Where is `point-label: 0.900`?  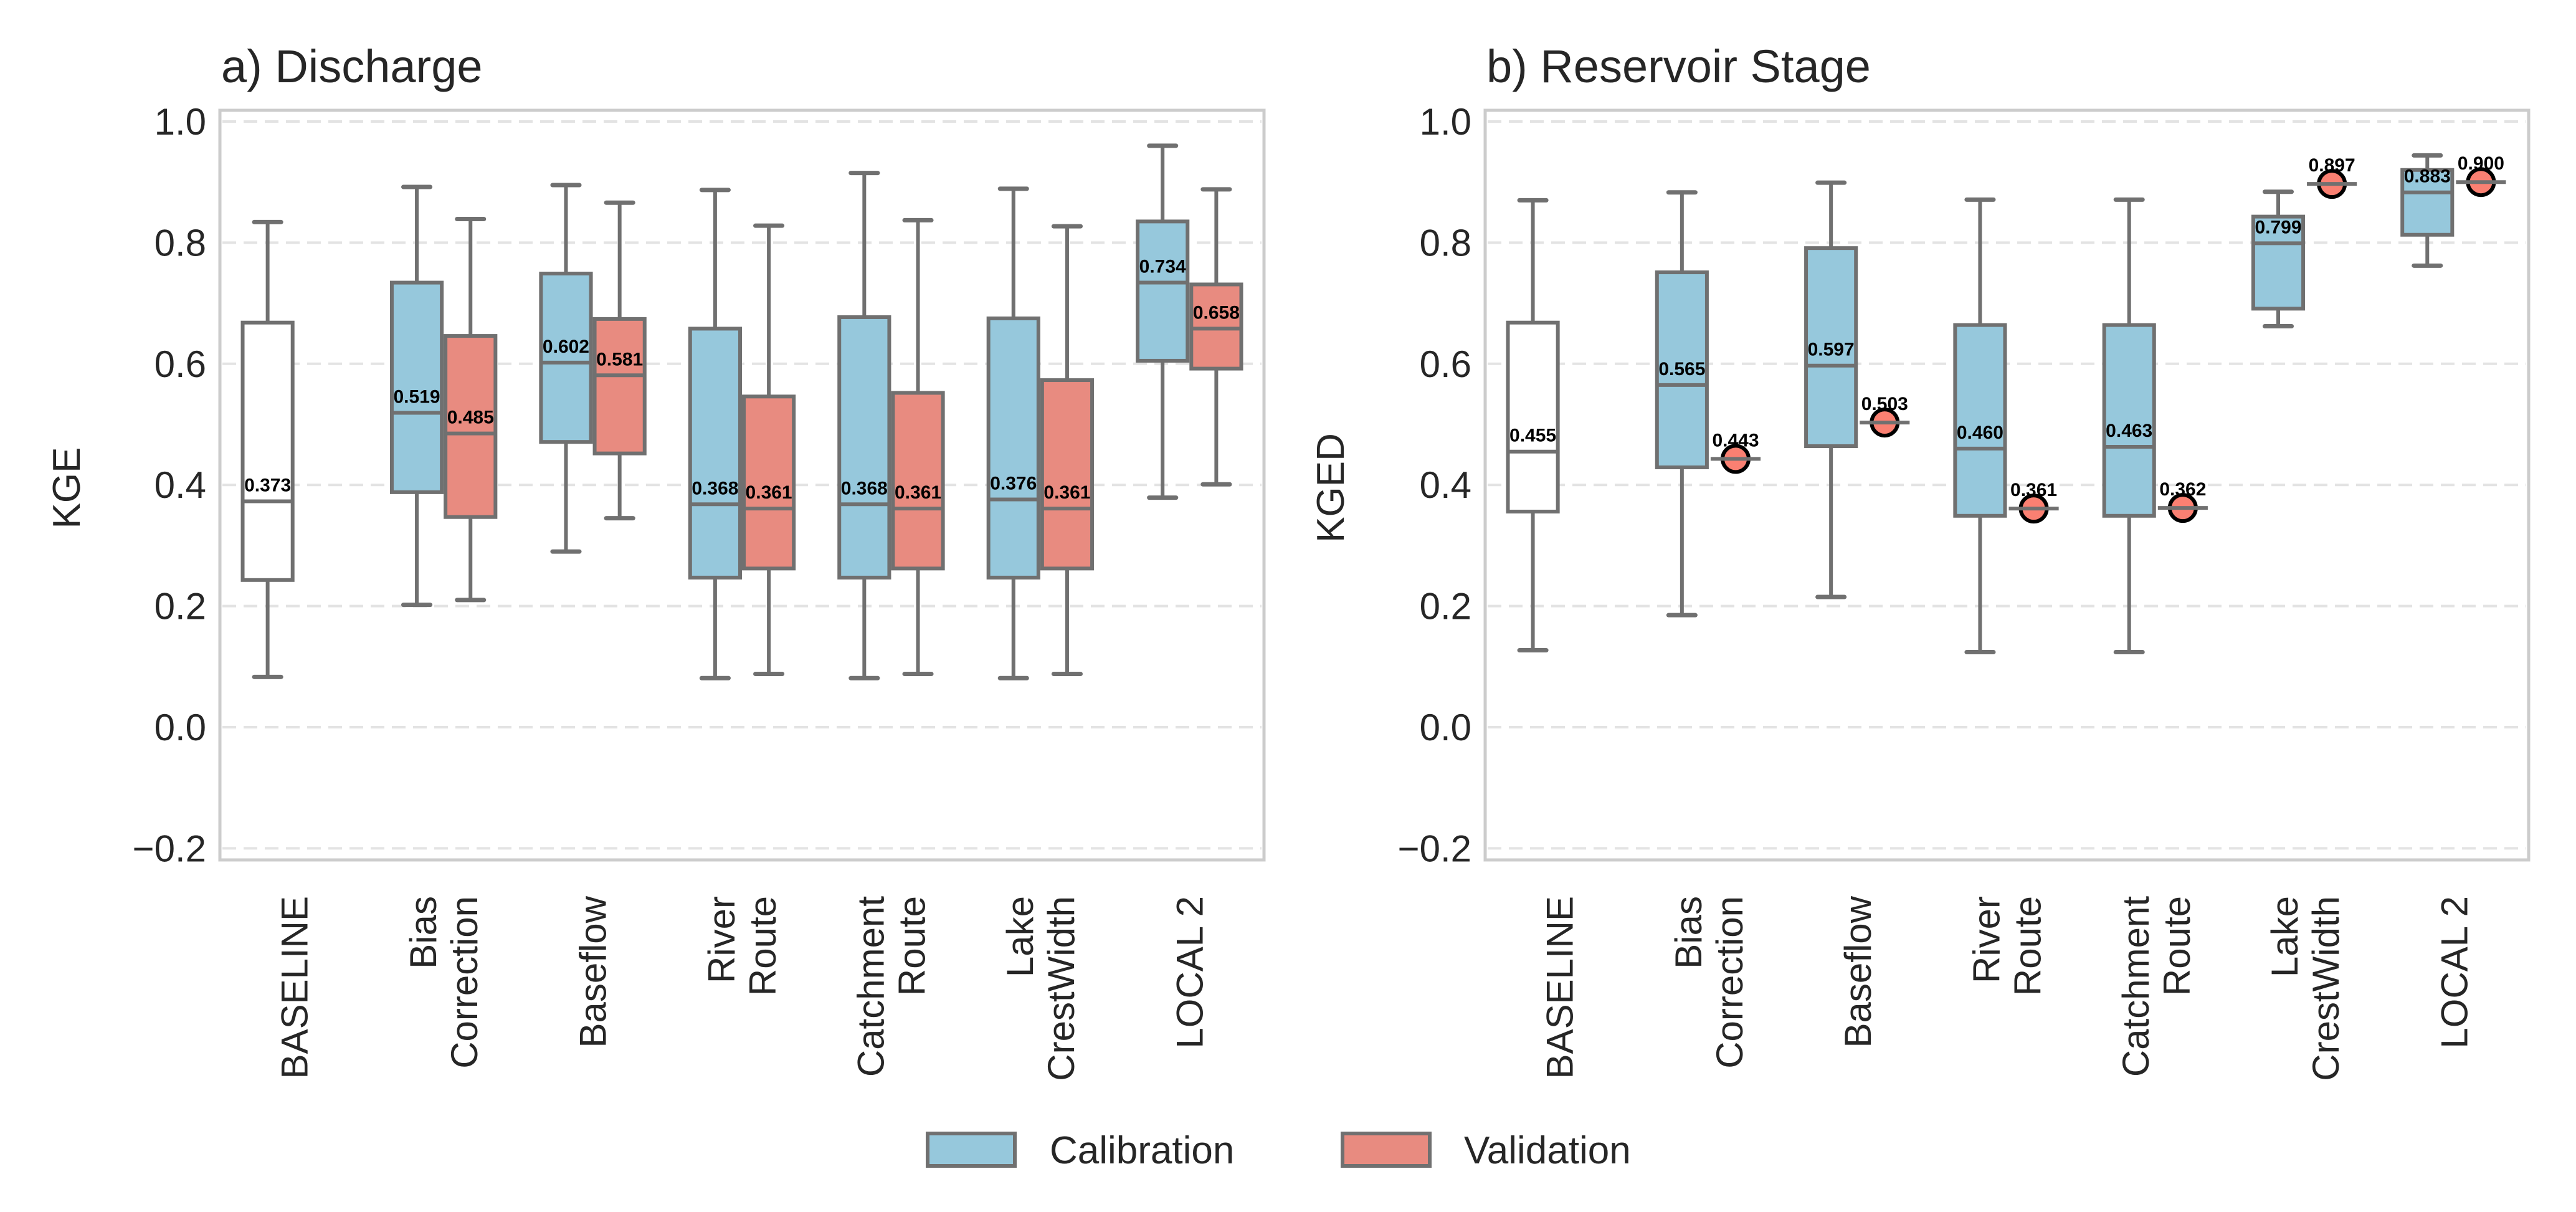
point-label: 0.900 is located at coordinates (2481, 163).